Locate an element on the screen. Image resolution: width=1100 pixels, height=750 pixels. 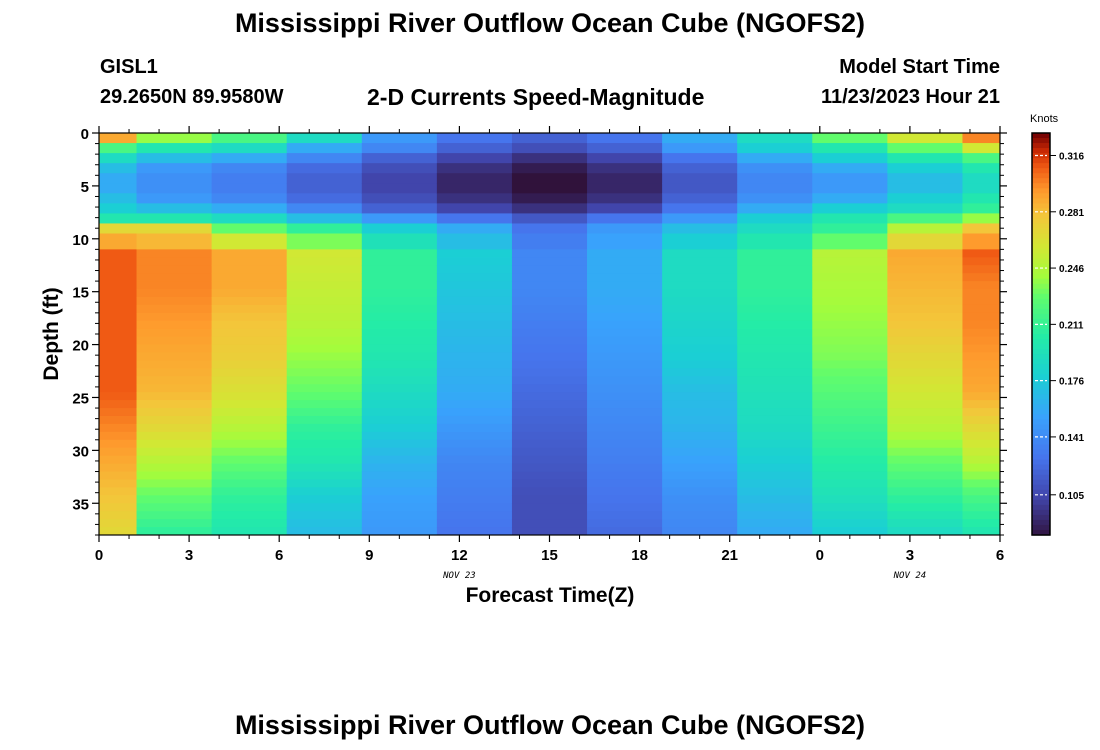
x-tick-label: 21 is located at coordinates (729, 555).